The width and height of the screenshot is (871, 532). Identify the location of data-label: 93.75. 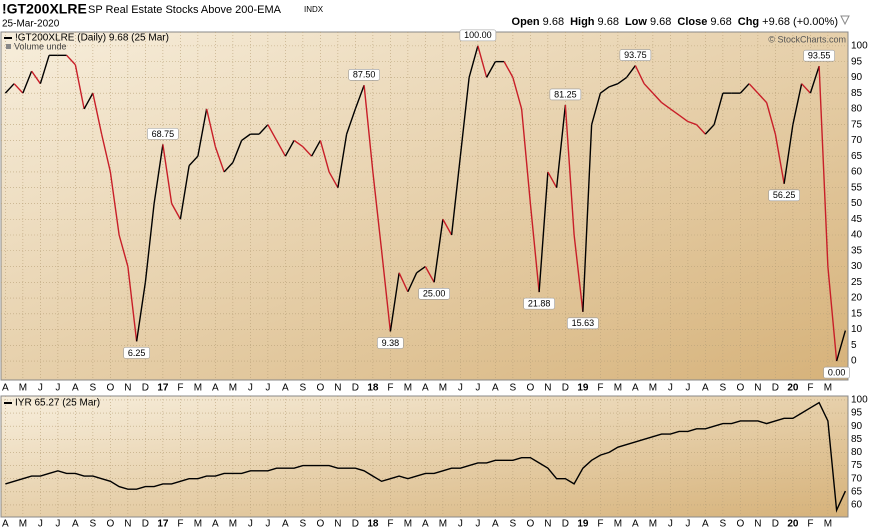
(635, 55).